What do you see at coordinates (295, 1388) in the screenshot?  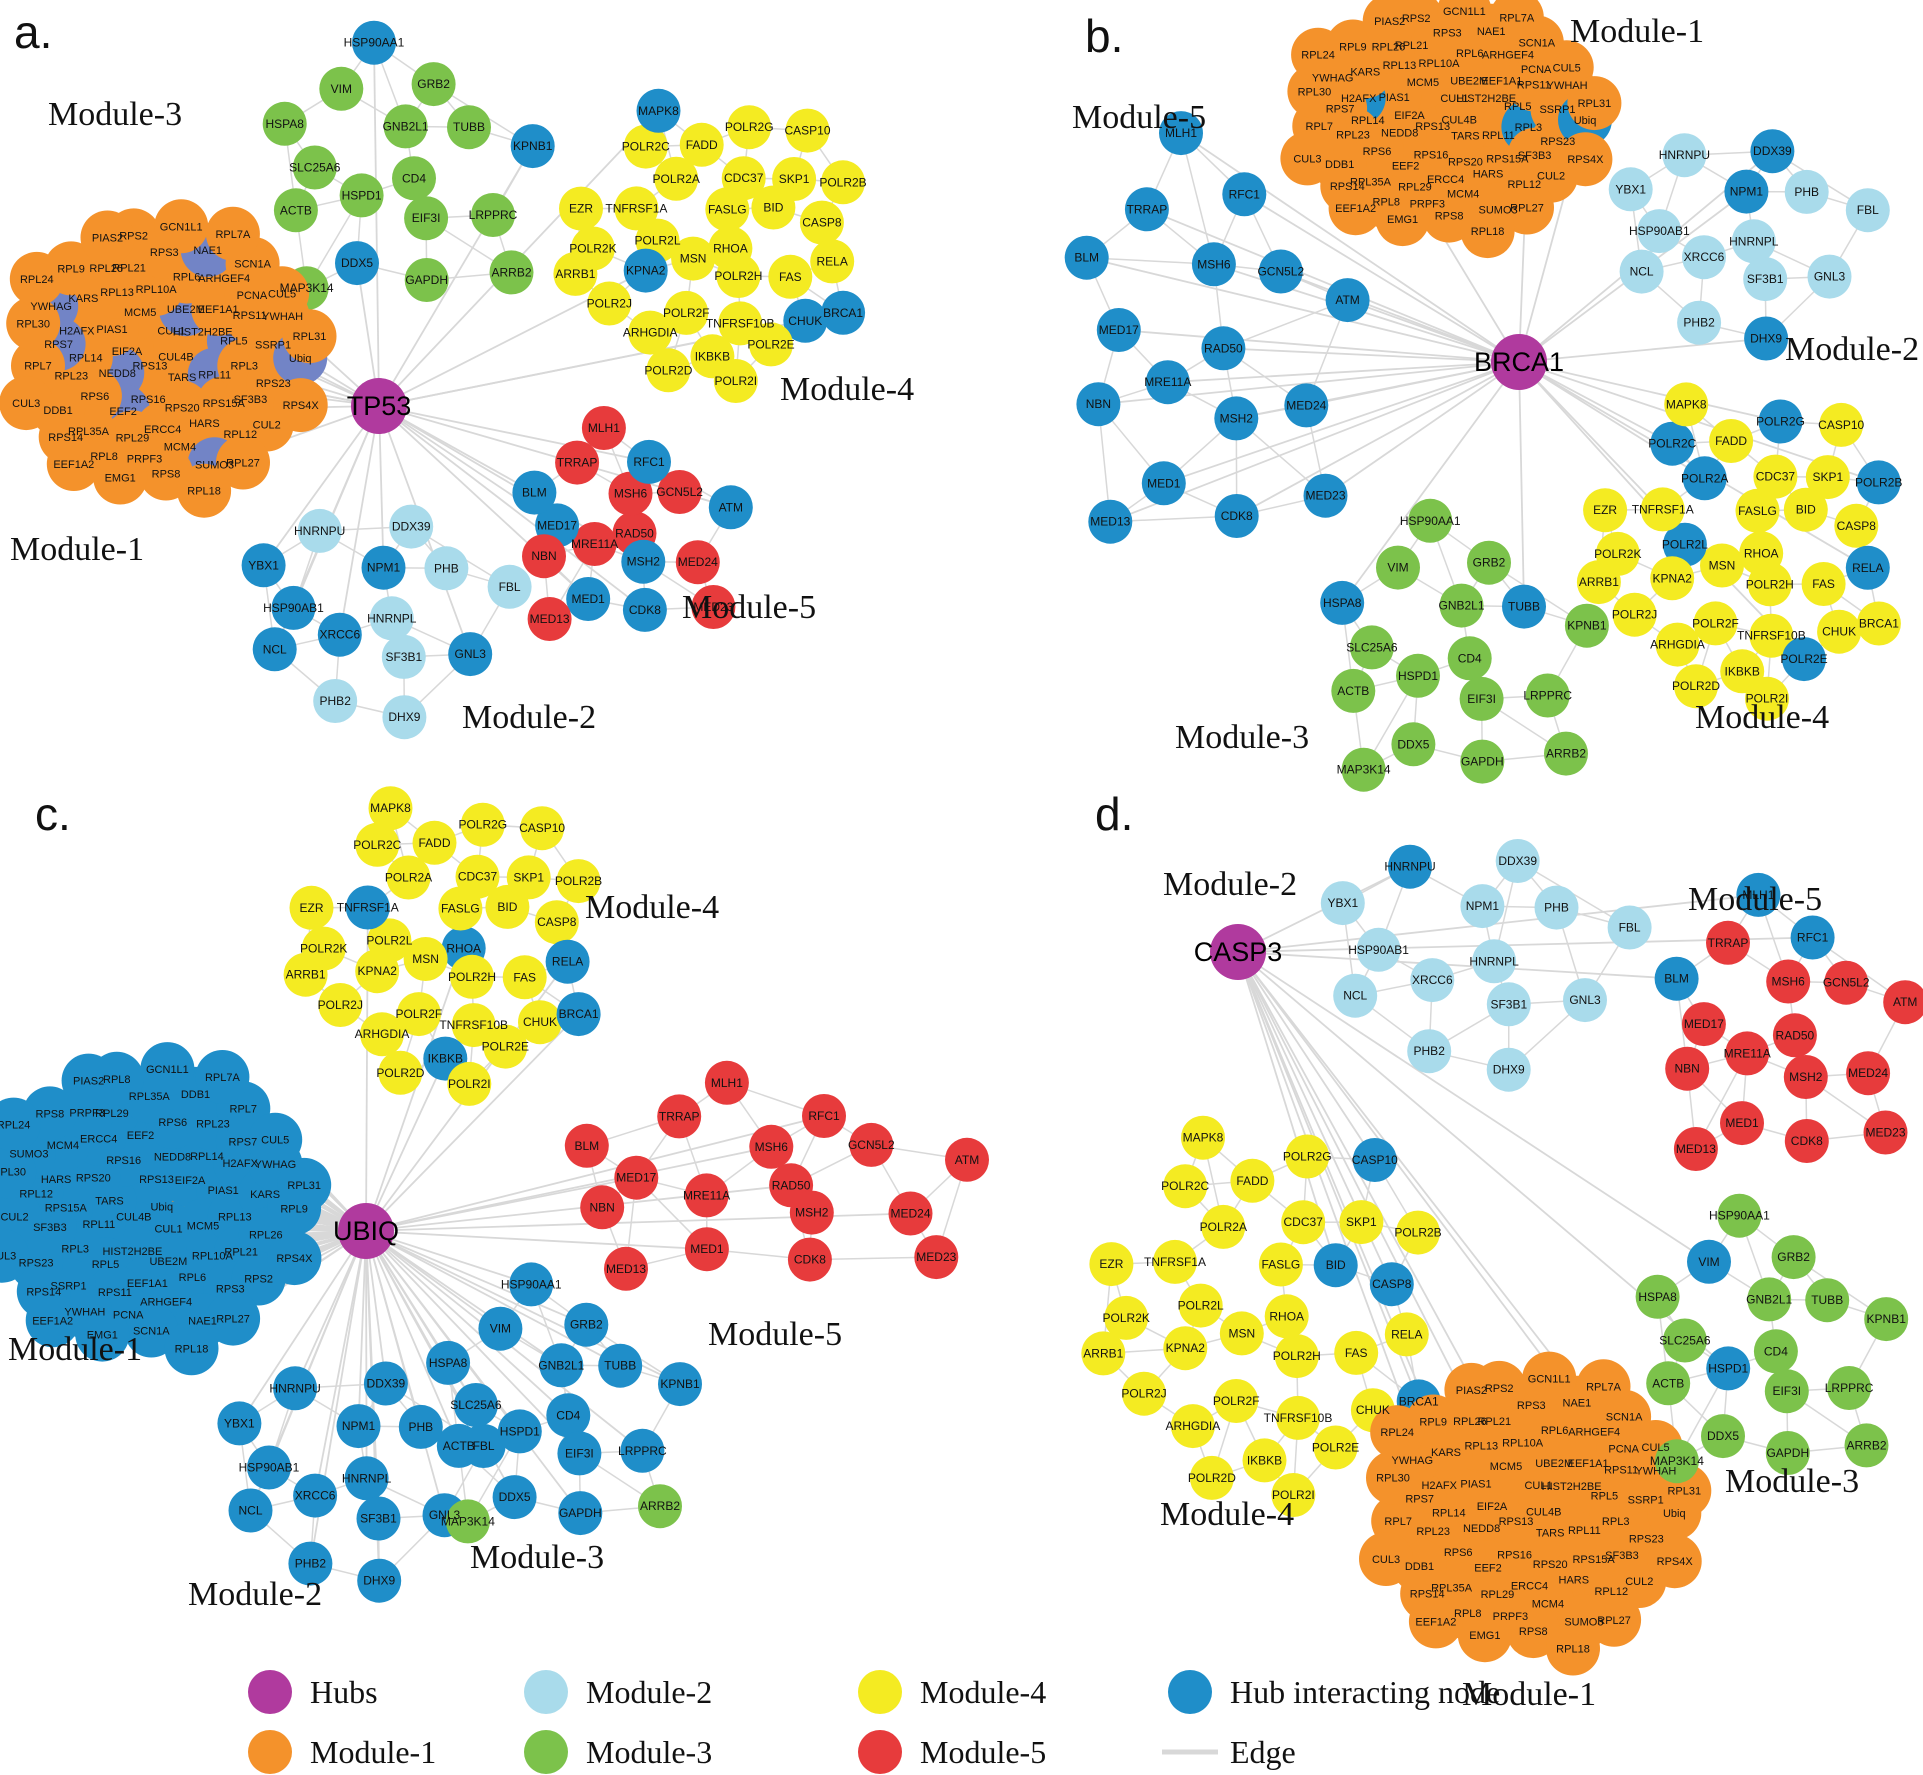 I see `node-HNRNPU` at bounding box center [295, 1388].